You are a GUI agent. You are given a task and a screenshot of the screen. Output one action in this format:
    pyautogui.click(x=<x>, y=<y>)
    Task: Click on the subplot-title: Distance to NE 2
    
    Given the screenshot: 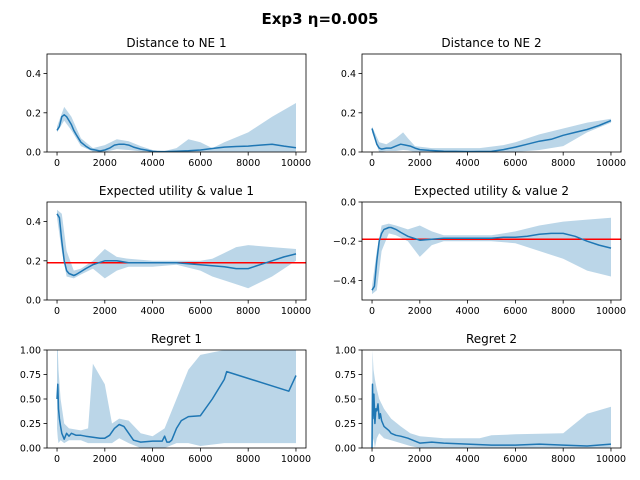 What is the action you would take?
    pyautogui.click(x=491, y=43)
    